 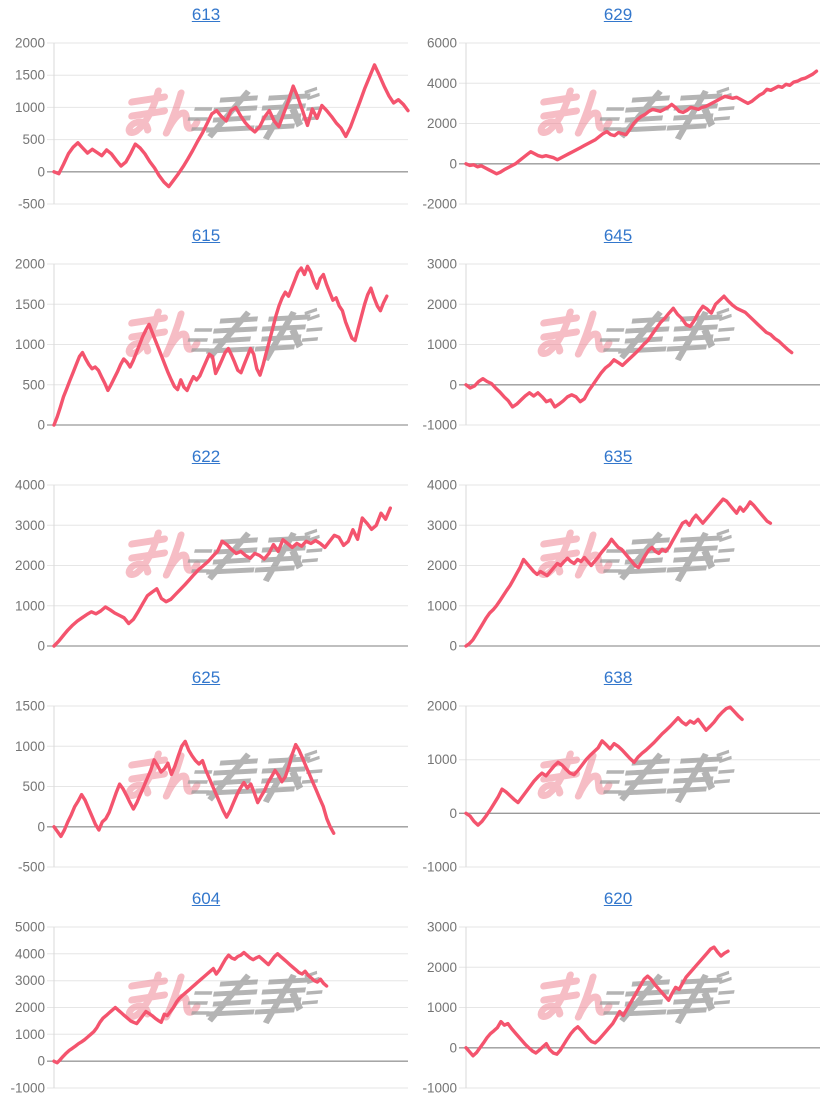 What do you see at coordinates (618, 898) in the screenshot?
I see `chart-title-link: 620` at bounding box center [618, 898].